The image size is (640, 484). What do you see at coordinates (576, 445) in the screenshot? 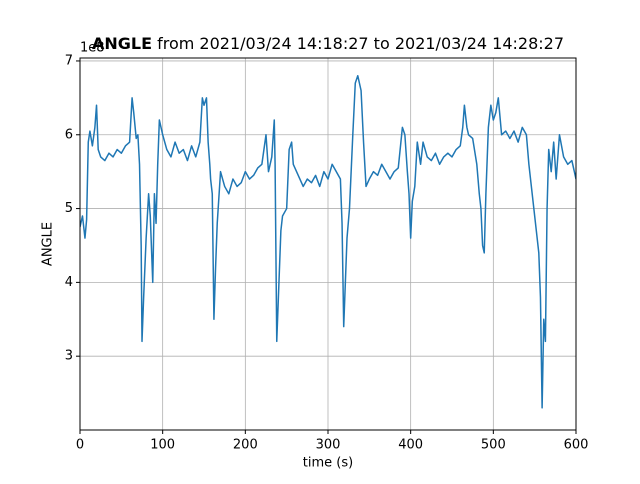
I see `x-tick-label: 600` at bounding box center [576, 445].